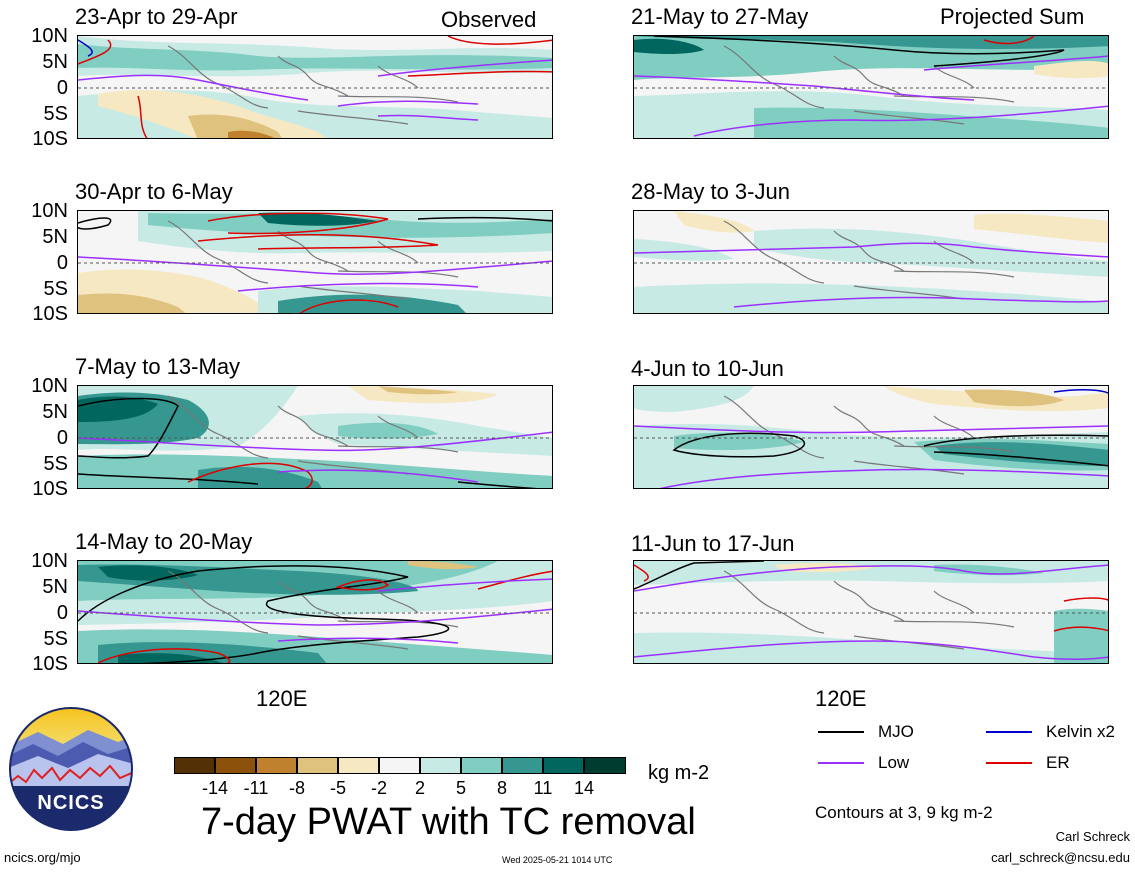  I want to click on colorbar-tick: 8, so click(501, 788).